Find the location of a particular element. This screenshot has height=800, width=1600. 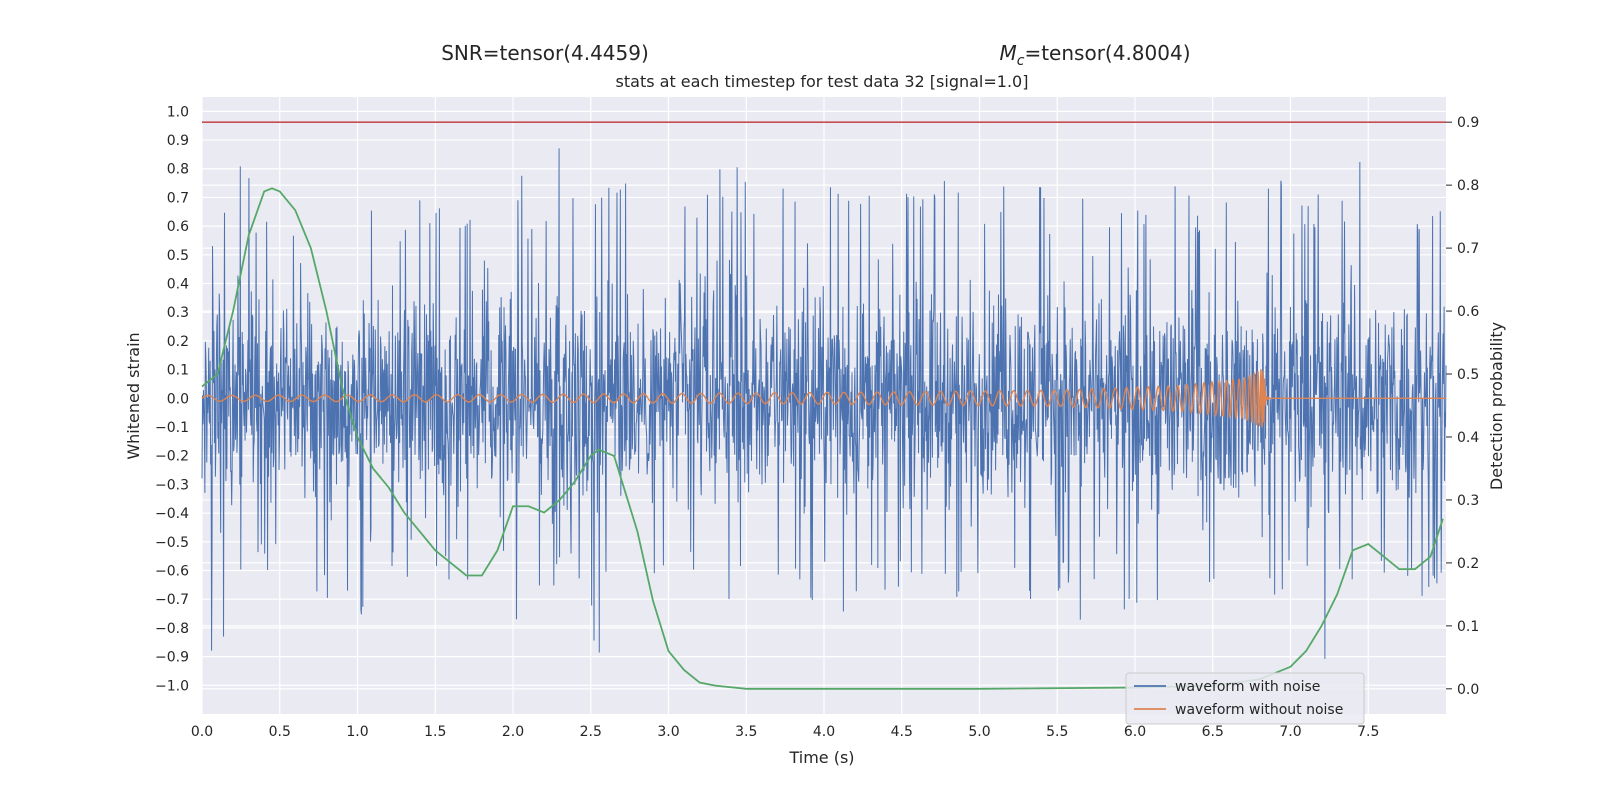

snr-label: SNR=tensor(4.4459) is located at coordinates (545, 53).